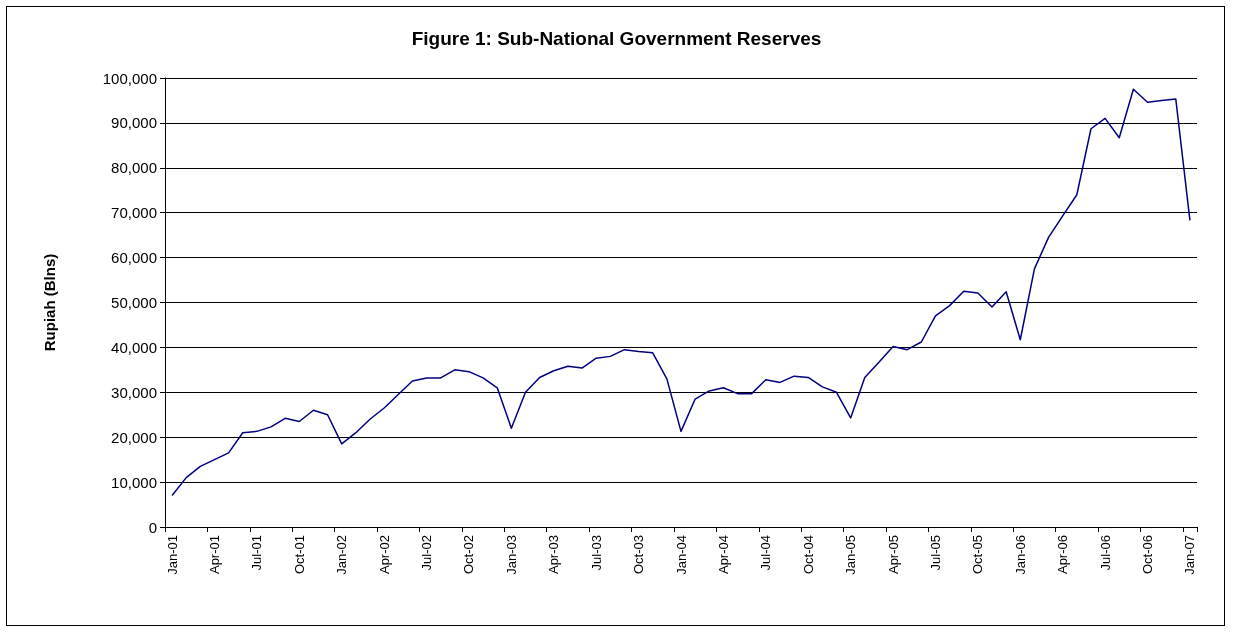 This screenshot has width=1233, height=634. Describe the element at coordinates (1063, 555) in the screenshot. I see `x-tick-label: Apr-06` at that location.